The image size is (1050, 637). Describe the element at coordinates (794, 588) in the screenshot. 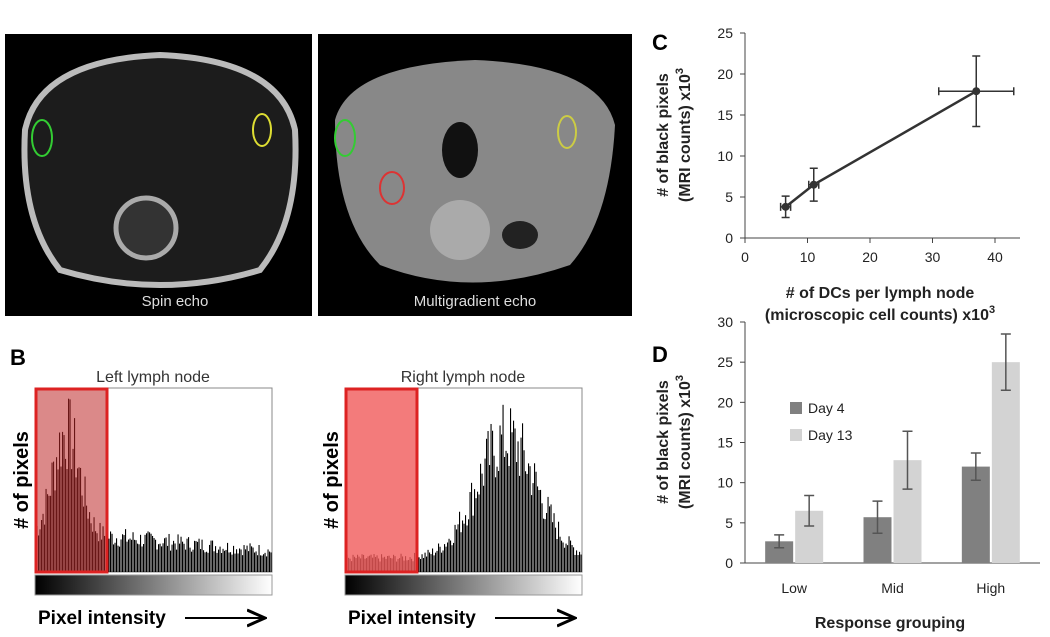

I see `x-tick-label: Low` at that location.